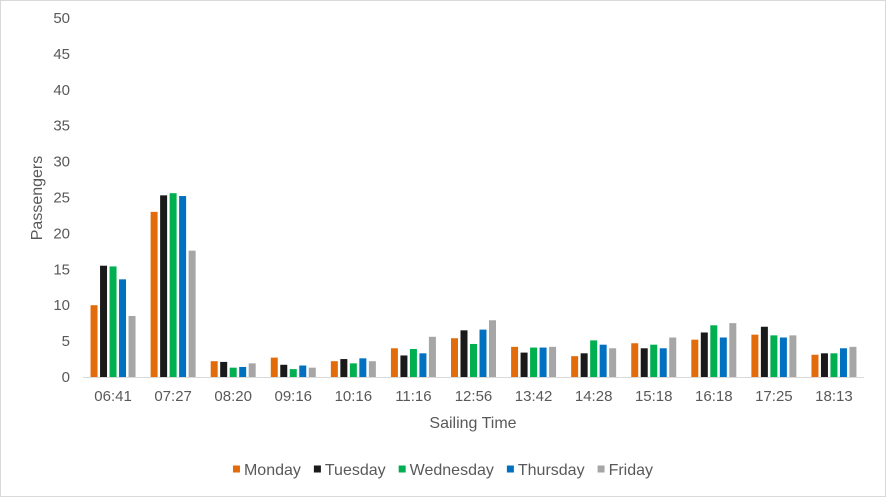 The height and width of the screenshot is (497, 886). Describe the element at coordinates (355, 470) in the screenshot. I see `legend-label-tuesday: Tuesday` at that location.